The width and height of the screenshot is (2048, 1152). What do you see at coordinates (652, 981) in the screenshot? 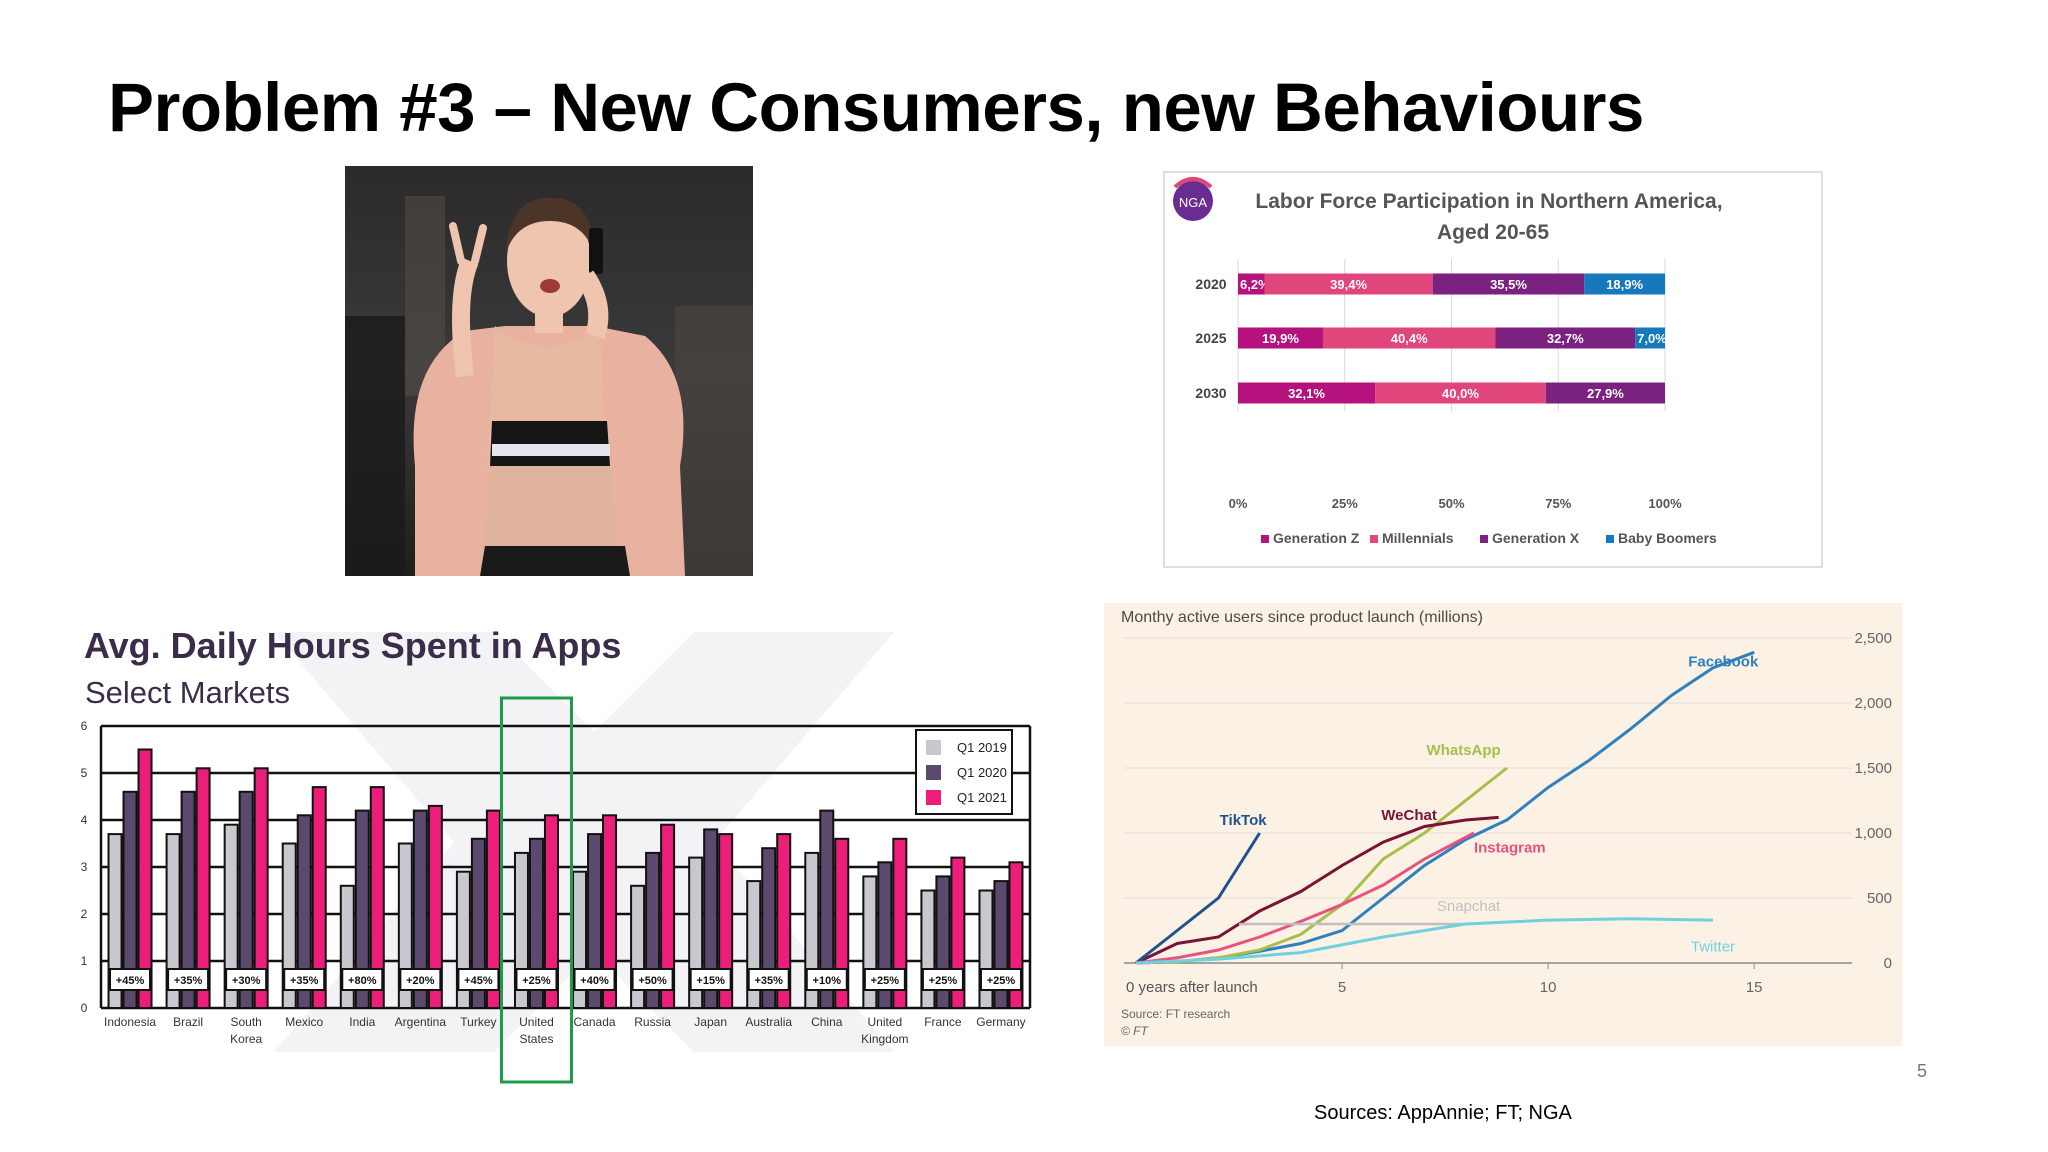
I see `apps-growth-label: +50%` at bounding box center [652, 981].